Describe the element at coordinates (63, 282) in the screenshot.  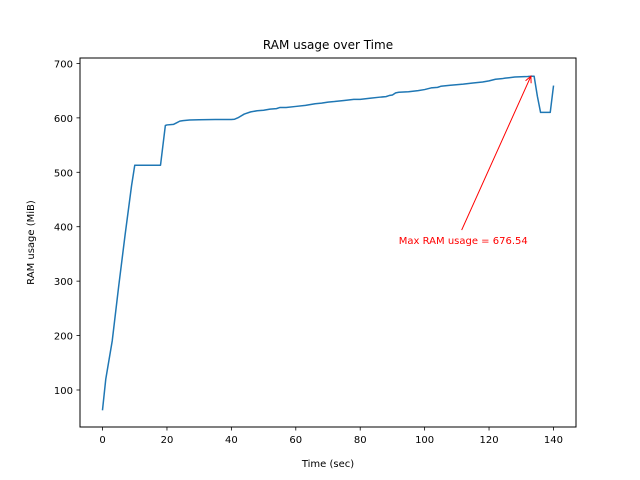
I see `y-tick-label: 300` at that location.